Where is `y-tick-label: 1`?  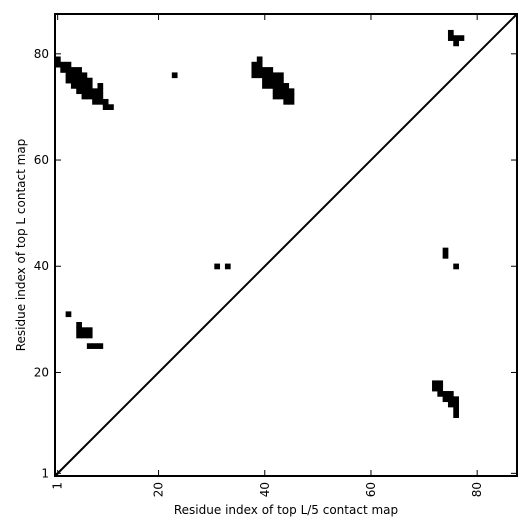 y-tick-label: 1 is located at coordinates (45, 473).